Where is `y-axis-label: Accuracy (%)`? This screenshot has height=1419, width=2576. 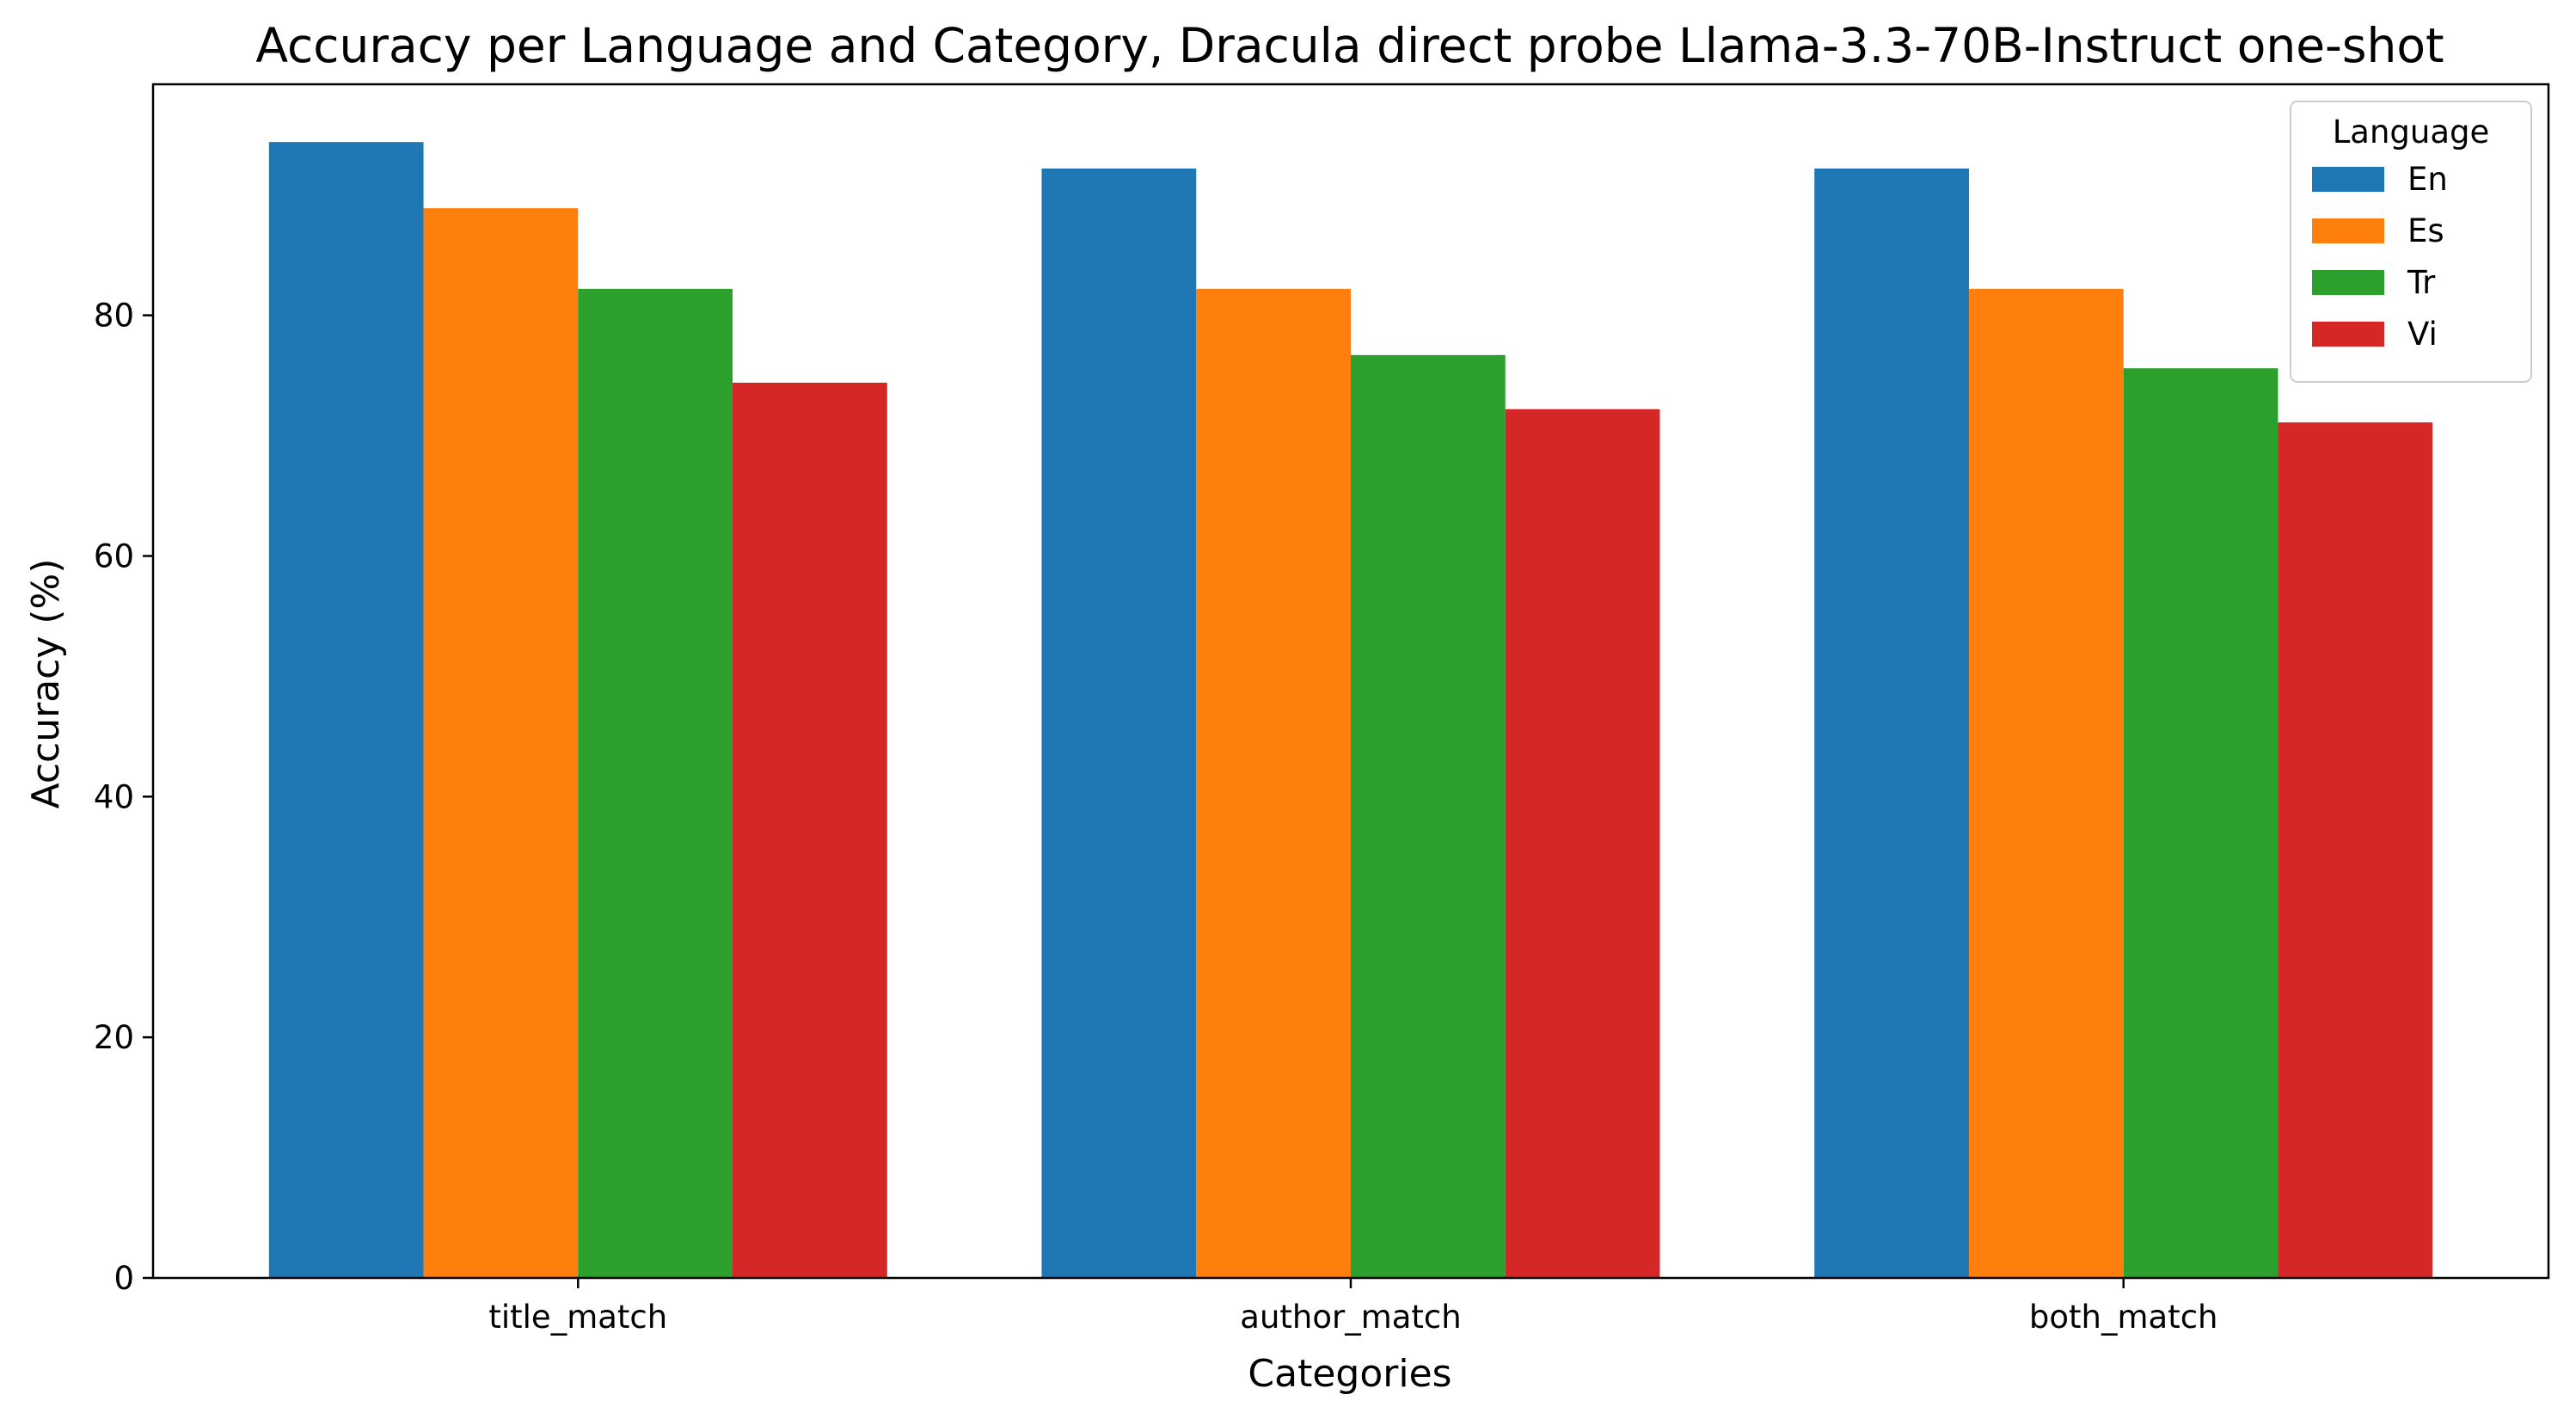
y-axis-label: Accuracy (%) is located at coordinates (46, 683).